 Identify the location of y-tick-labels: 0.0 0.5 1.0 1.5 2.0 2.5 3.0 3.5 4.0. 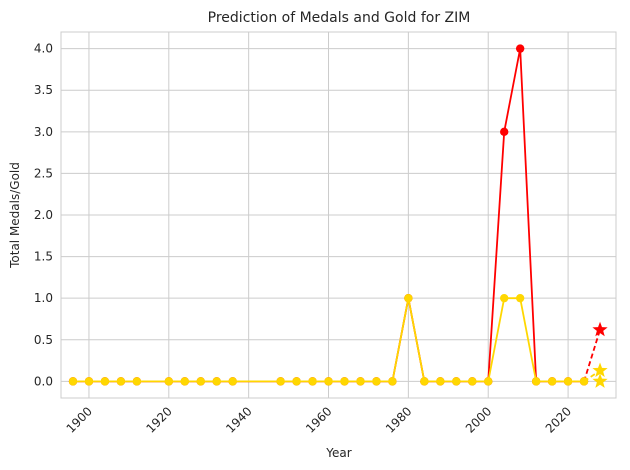
(43, 215).